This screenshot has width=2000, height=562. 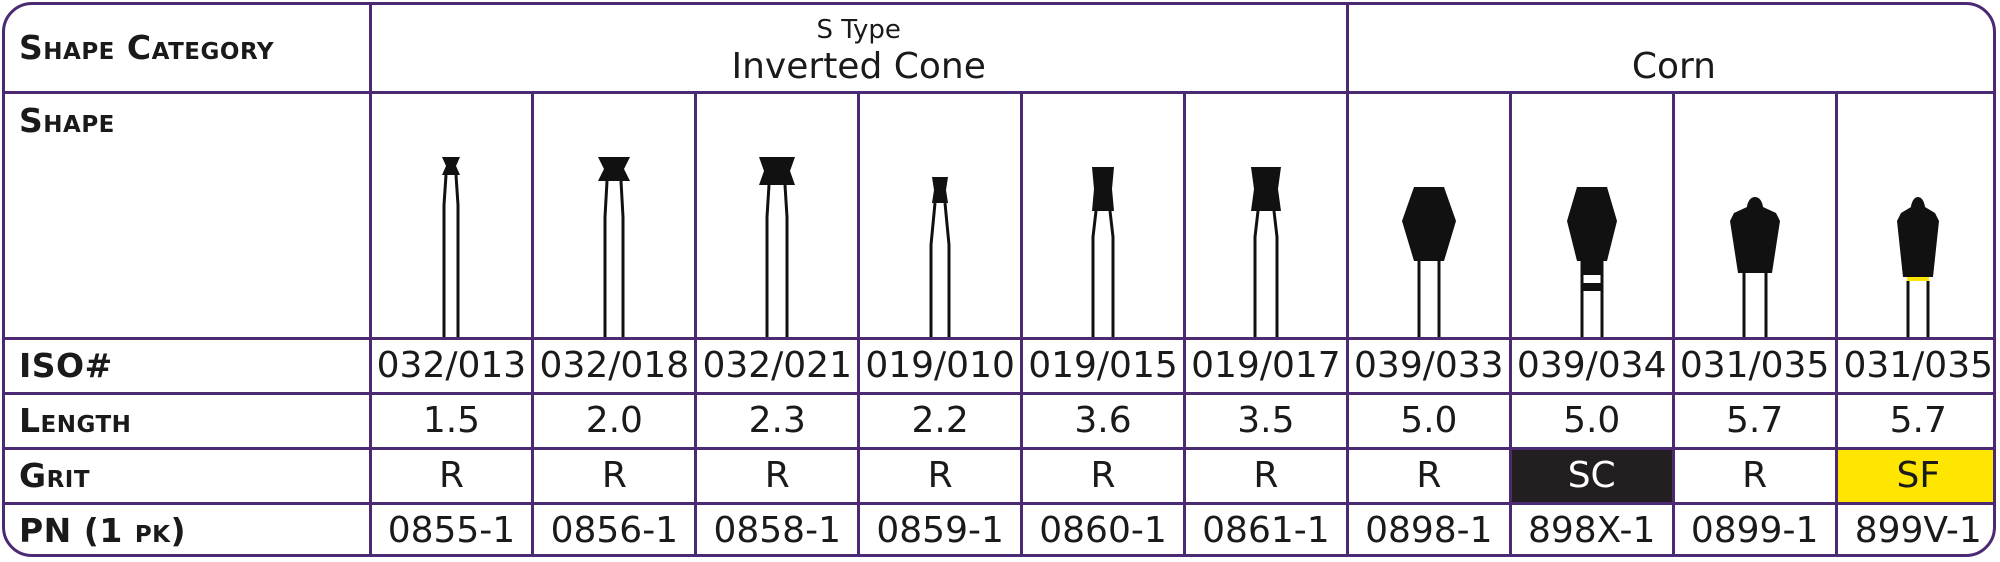 What do you see at coordinates (451, 420) in the screenshot?
I see `length-value: 1.5` at bounding box center [451, 420].